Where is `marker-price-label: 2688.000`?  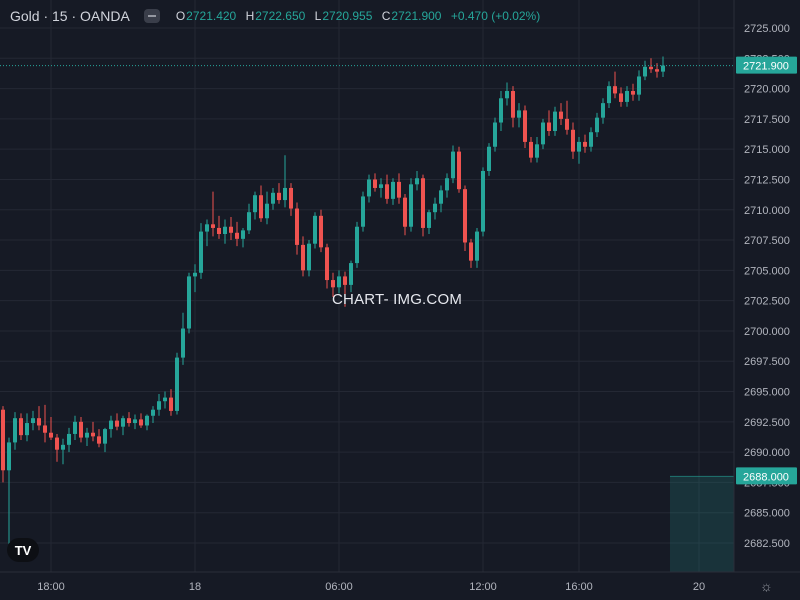
marker-price-label: 2688.000 is located at coordinates (766, 477).